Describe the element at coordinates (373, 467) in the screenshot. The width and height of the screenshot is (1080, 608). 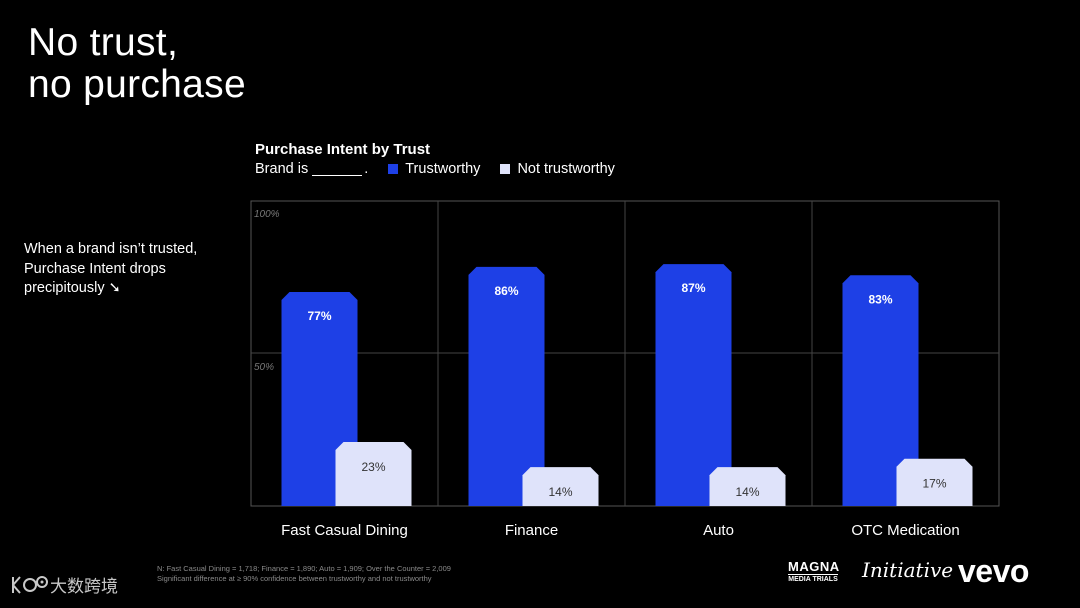
I see `data-label-not-trustworthy: 23%` at that location.